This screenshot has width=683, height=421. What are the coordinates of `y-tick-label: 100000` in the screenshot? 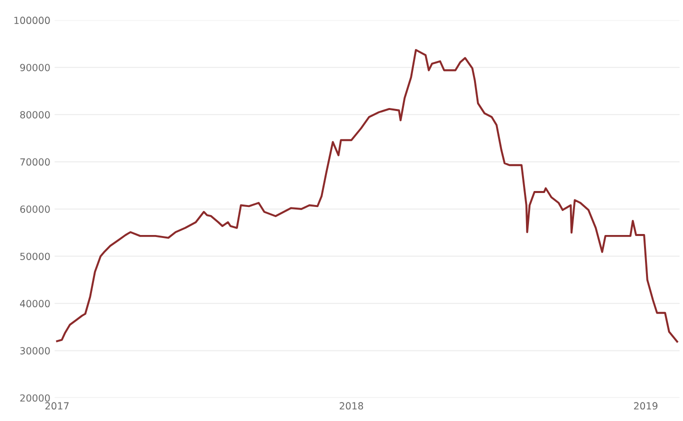 It's located at (32, 20).